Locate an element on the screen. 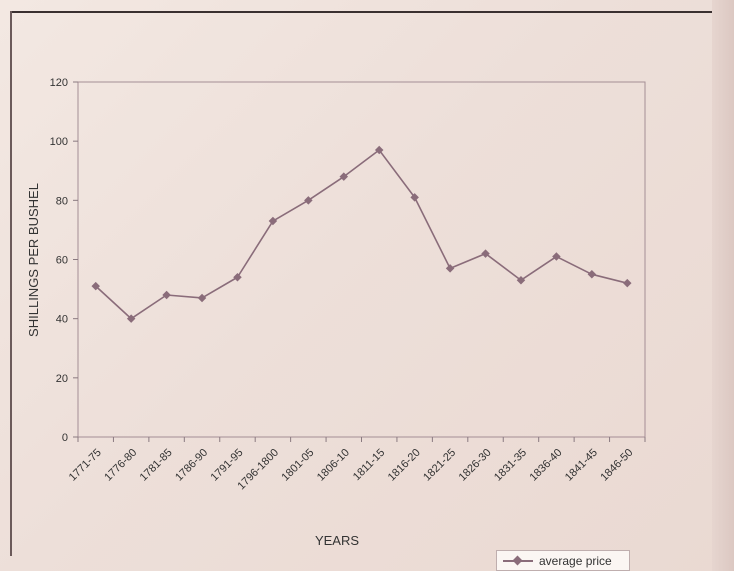 The height and width of the screenshot is (571, 734). scan-edge-shadow is located at coordinates (723, 285).